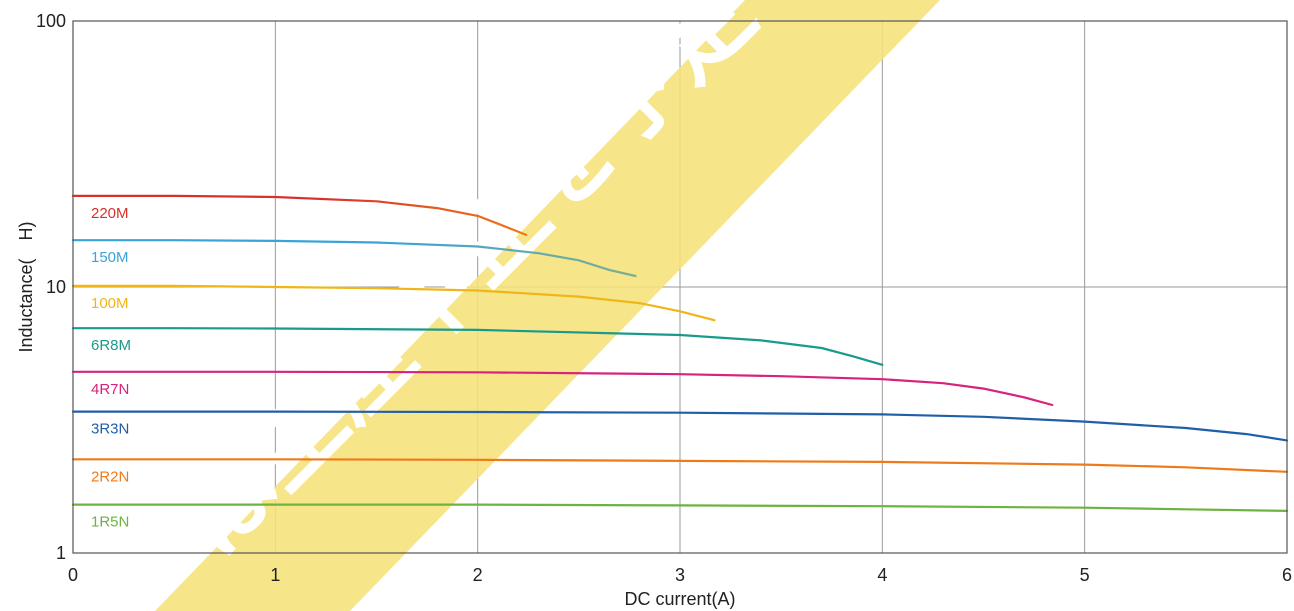 The width and height of the screenshot is (1294, 611). Describe the element at coordinates (680, 426) in the screenshot. I see `series-line-3r3n` at that location.